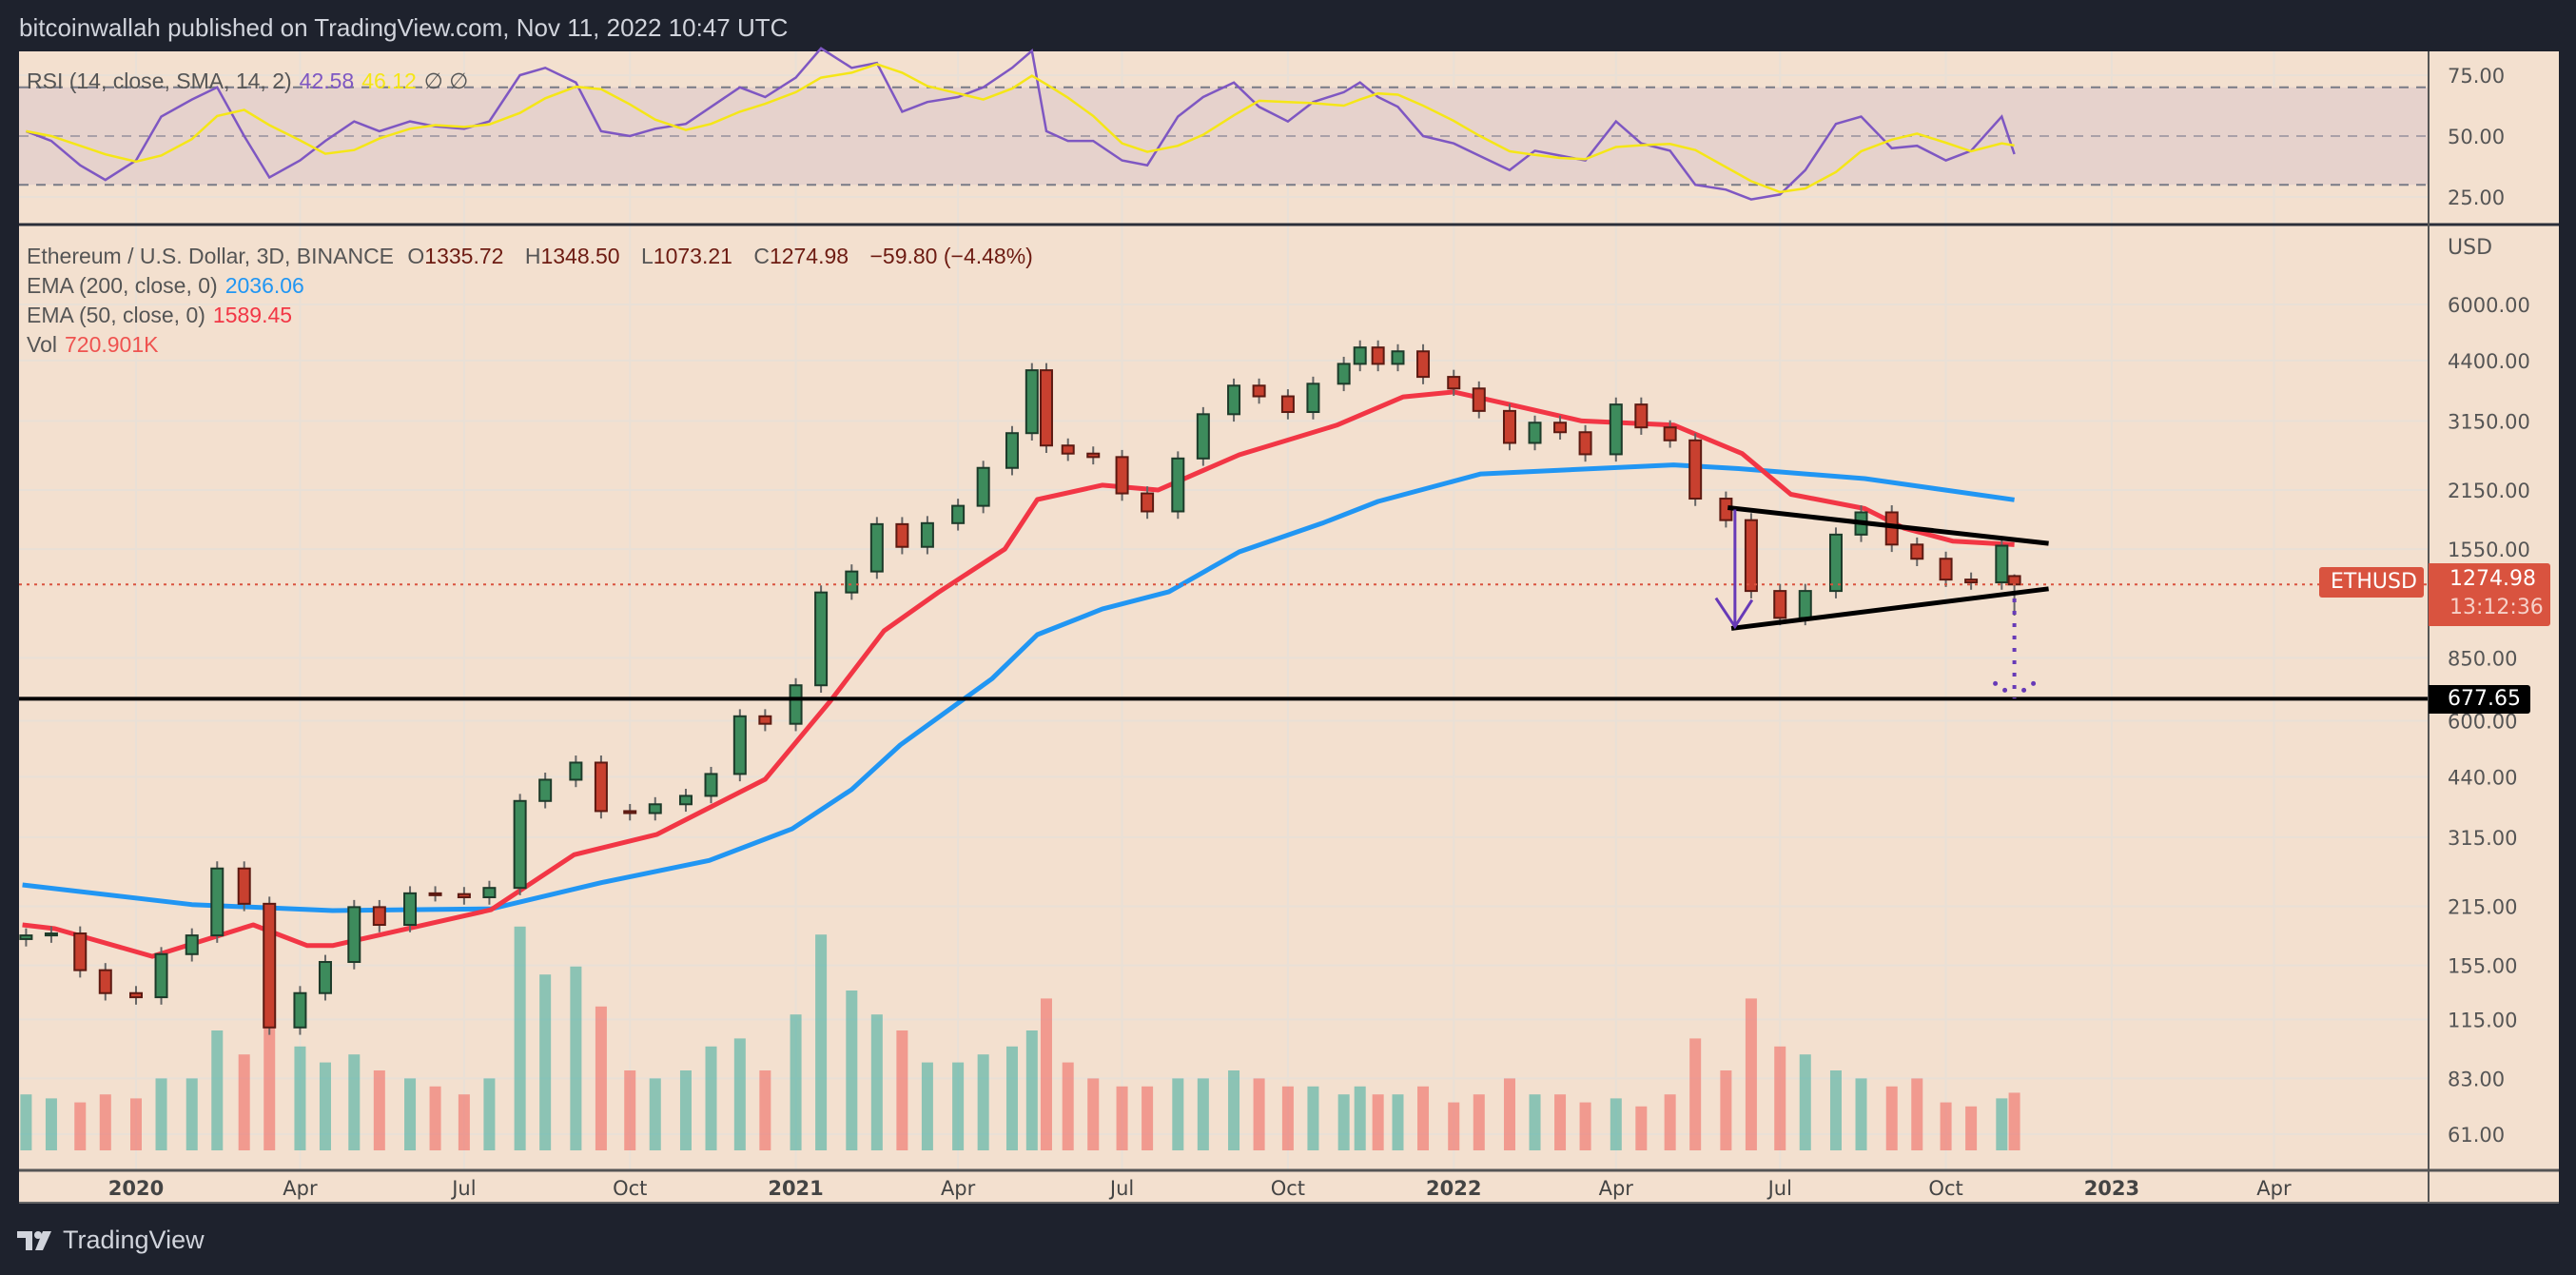 This screenshot has height=1275, width=2576. I want to click on time-tick-label: Jul, so click(463, 1189).